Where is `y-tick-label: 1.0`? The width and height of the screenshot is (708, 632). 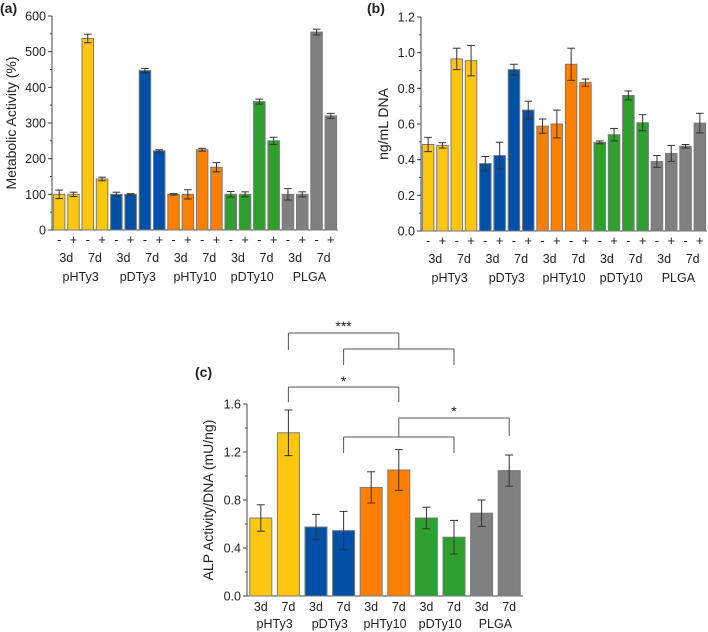 y-tick-label: 1.0 is located at coordinates (406, 53).